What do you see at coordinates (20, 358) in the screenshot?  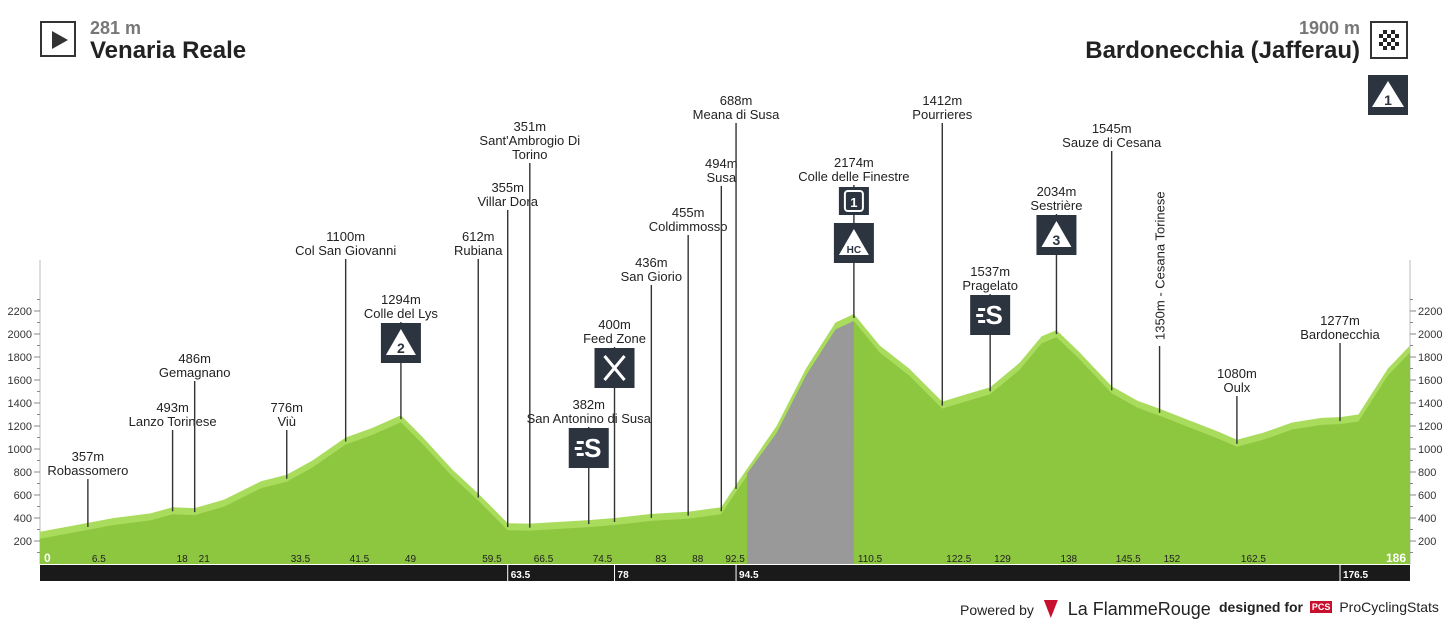 I see `y-tick-label-left: 1800` at bounding box center [20, 358].